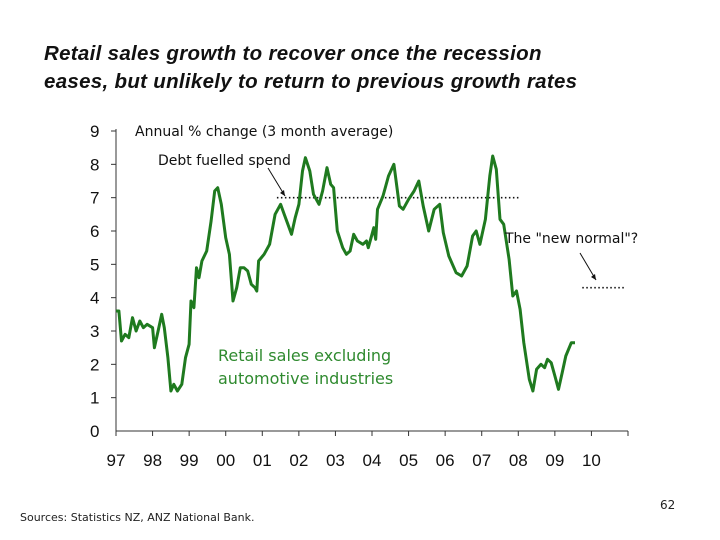 The image size is (720, 540). Describe the element at coordinates (94, 331) in the screenshot. I see `y-tick-label: 3` at that location.